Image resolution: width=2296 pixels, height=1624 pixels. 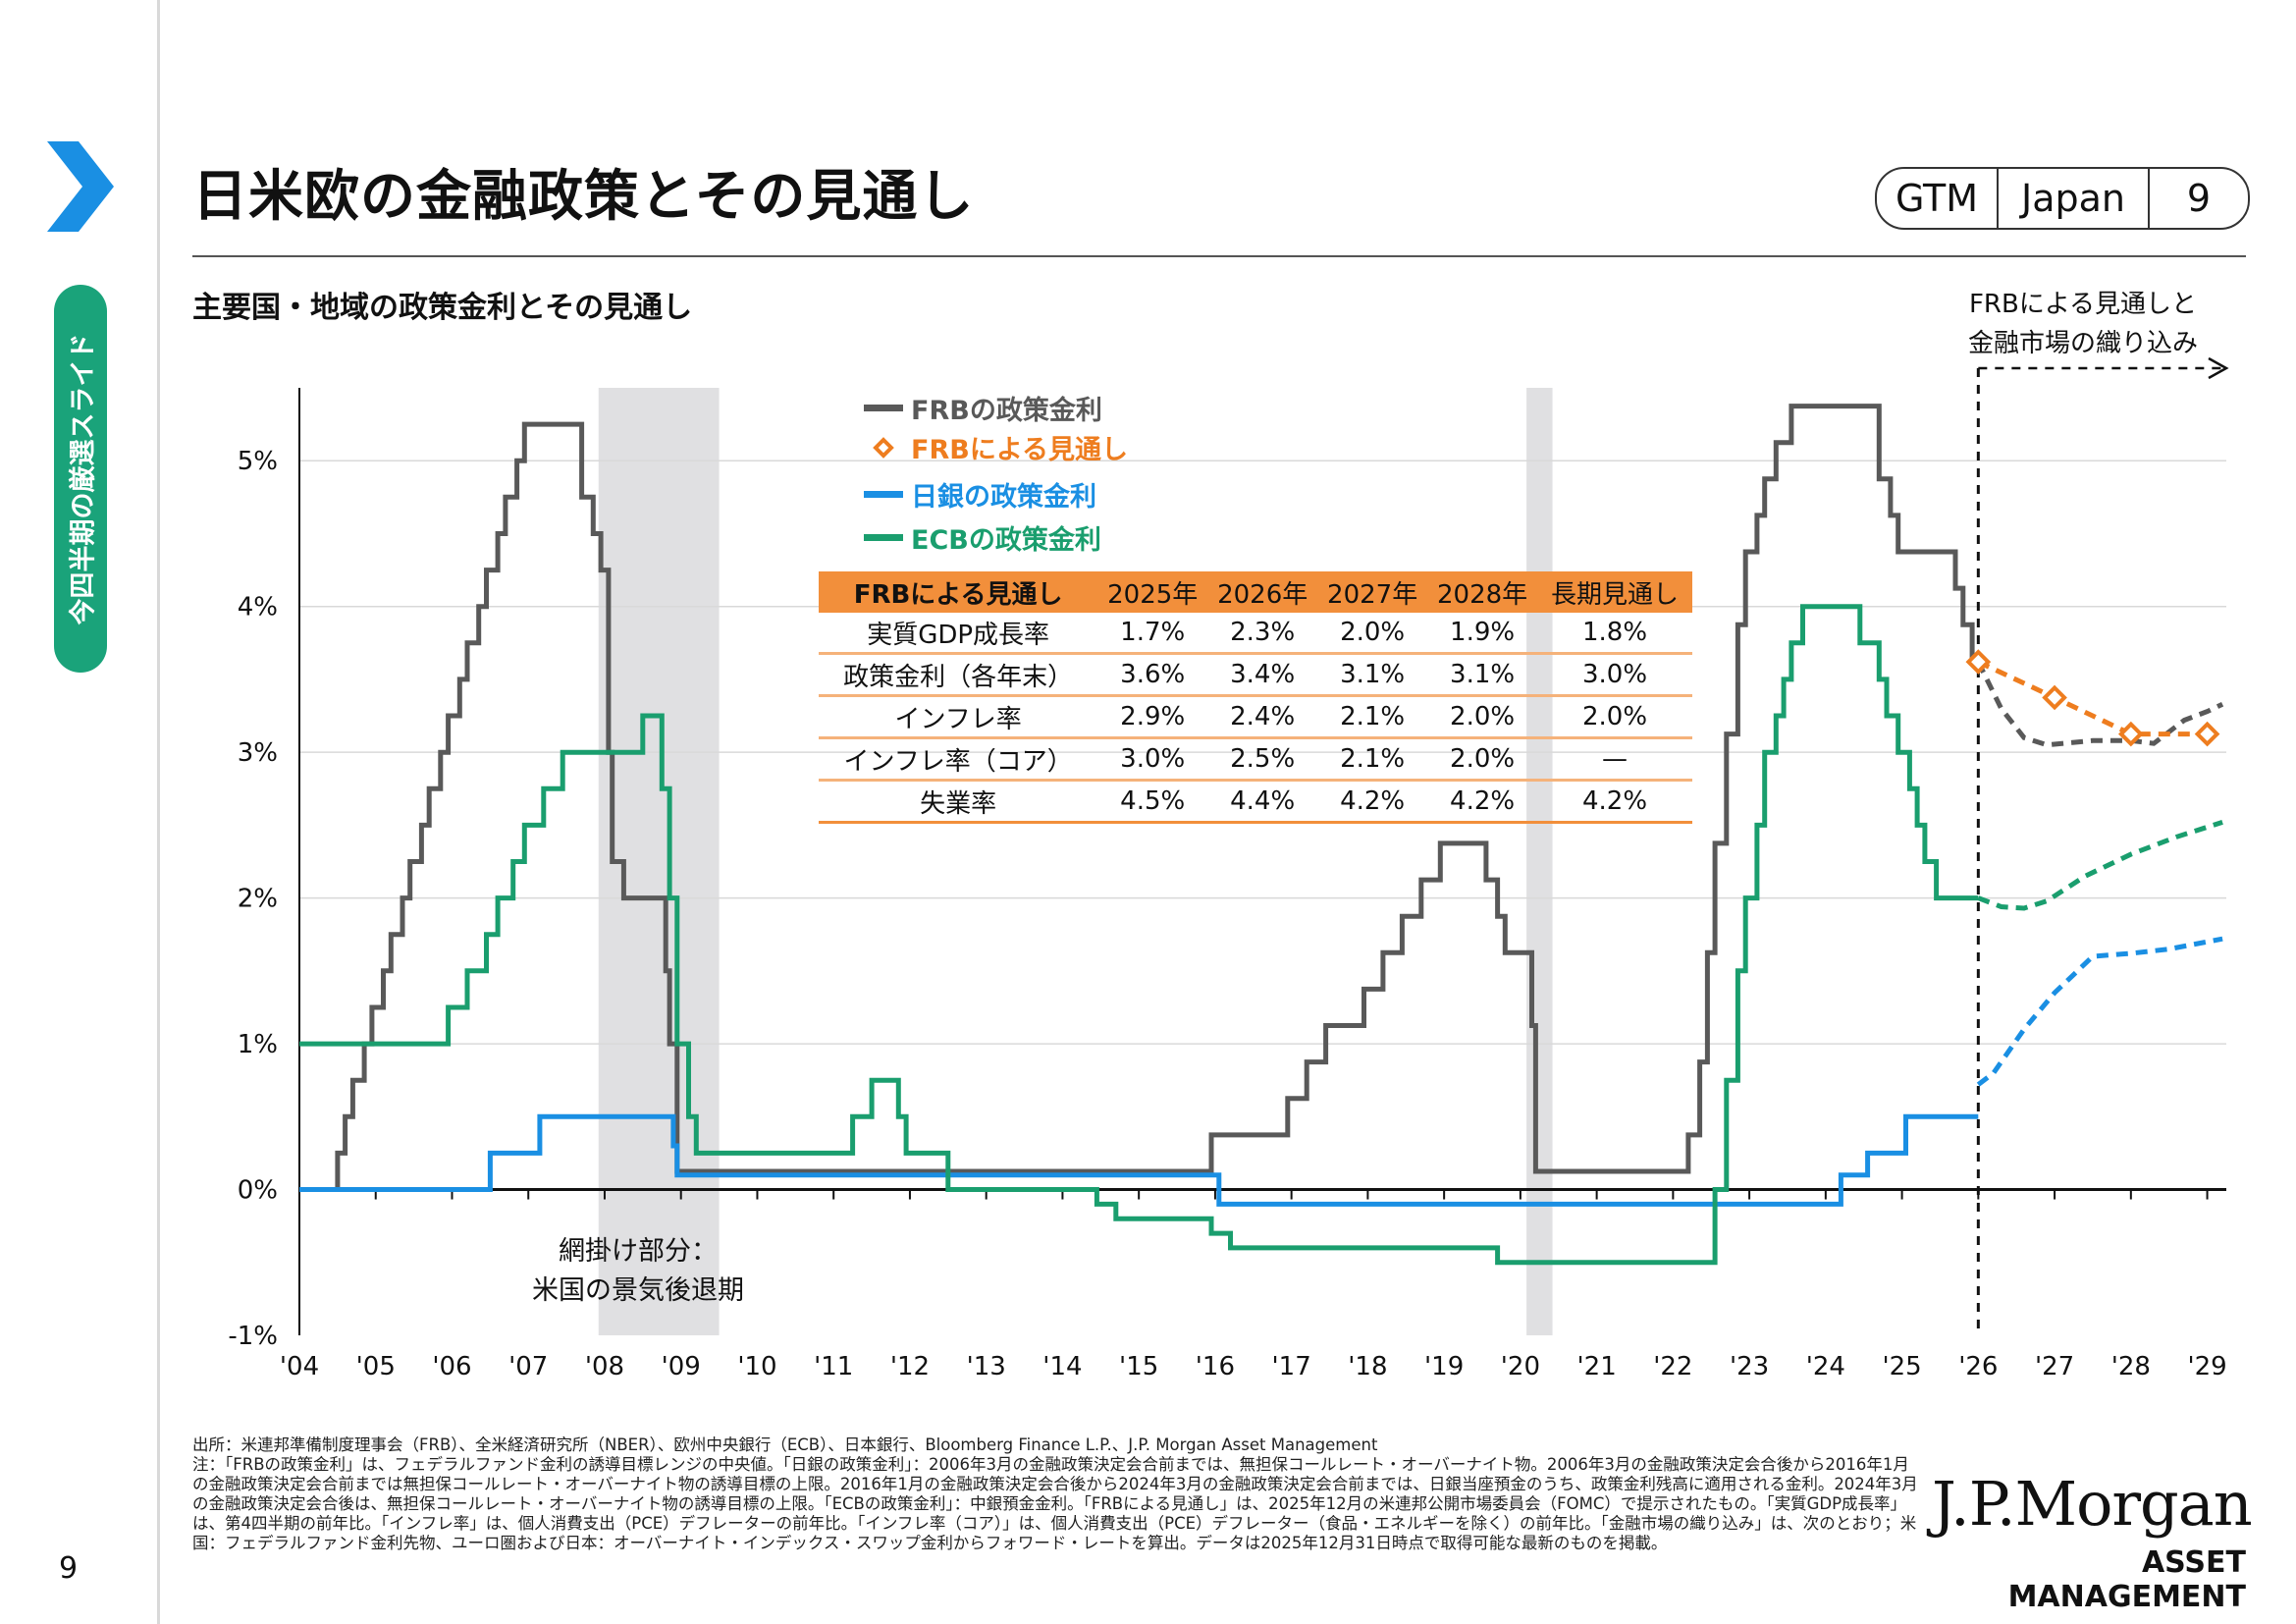 I want to click on logo-wordmark: J.P.Morgan, so click(x=2092, y=1504).